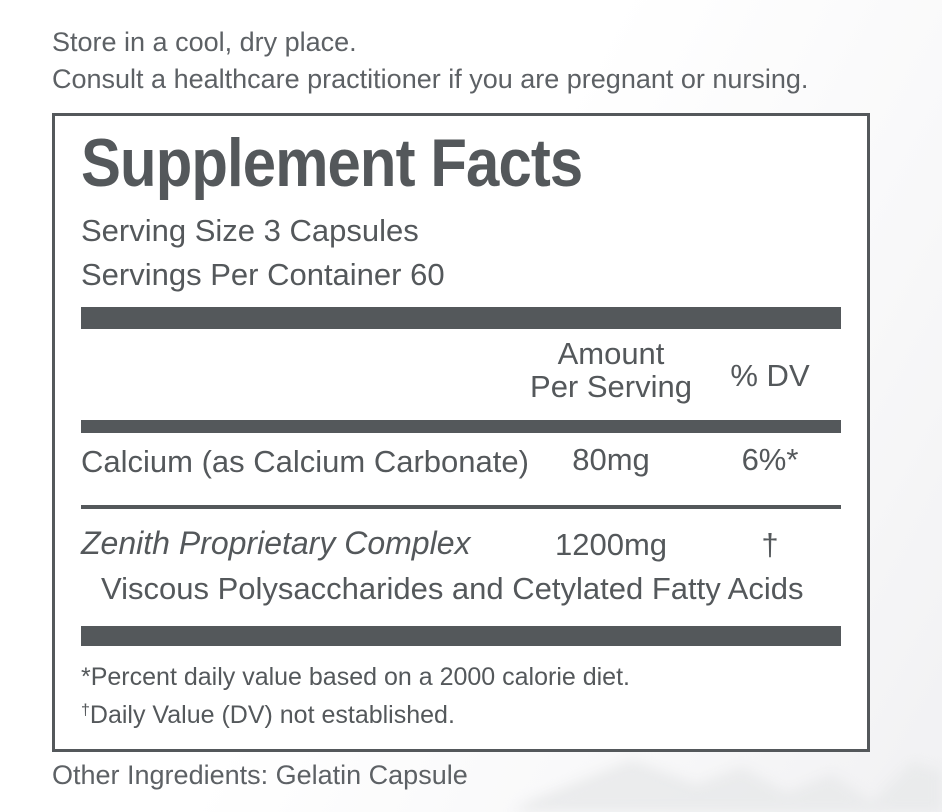 The width and height of the screenshot is (942, 812). Describe the element at coordinates (85, 710) in the screenshot. I see `dagger-marker: †` at that location.